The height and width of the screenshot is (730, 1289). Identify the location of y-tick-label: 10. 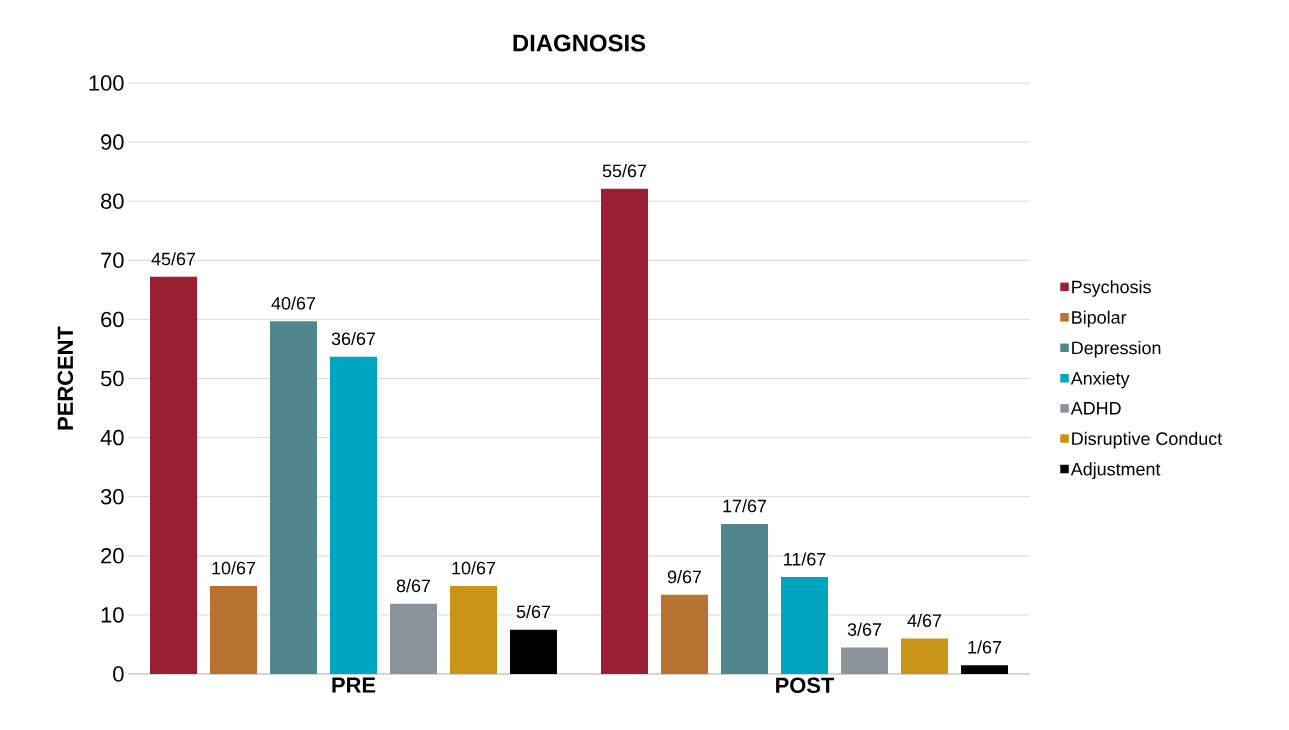
(112, 615).